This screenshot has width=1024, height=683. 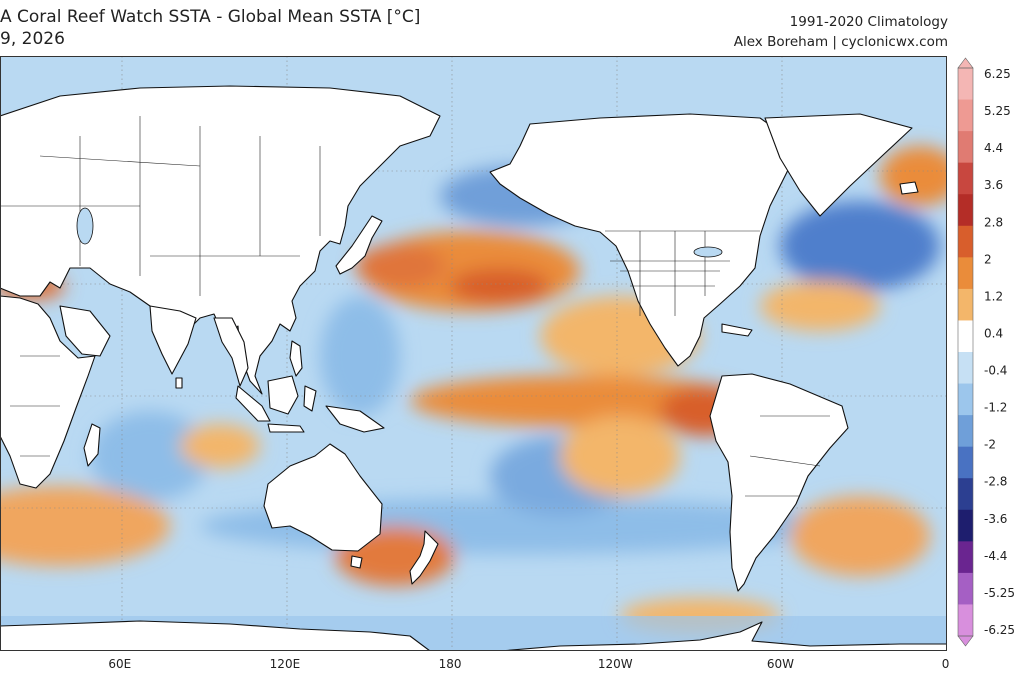 I want to click on colorbar-label: 4.4, so click(x=993, y=148).